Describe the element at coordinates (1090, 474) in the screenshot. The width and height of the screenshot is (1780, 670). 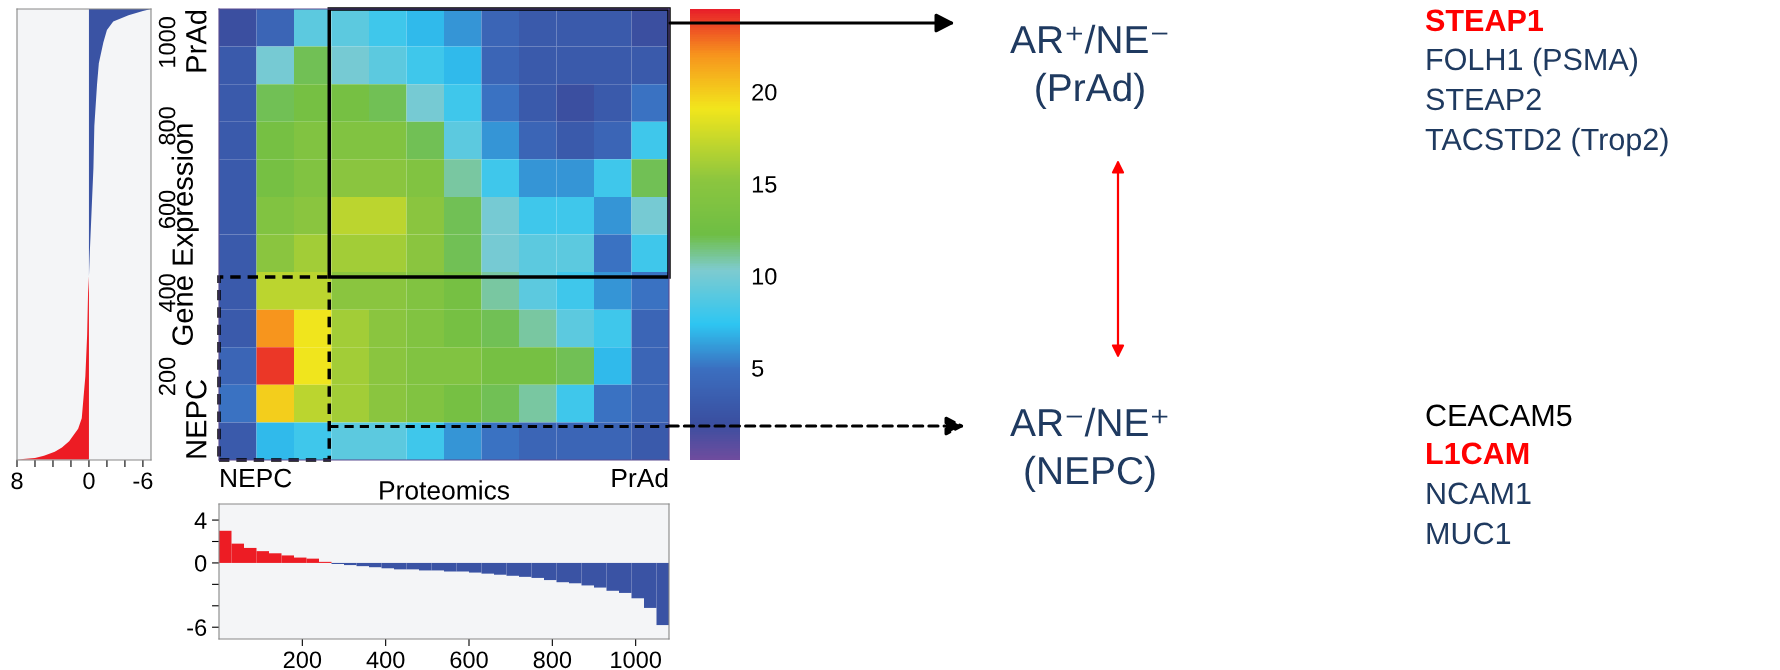
I see `text: (NEPC)` at that location.